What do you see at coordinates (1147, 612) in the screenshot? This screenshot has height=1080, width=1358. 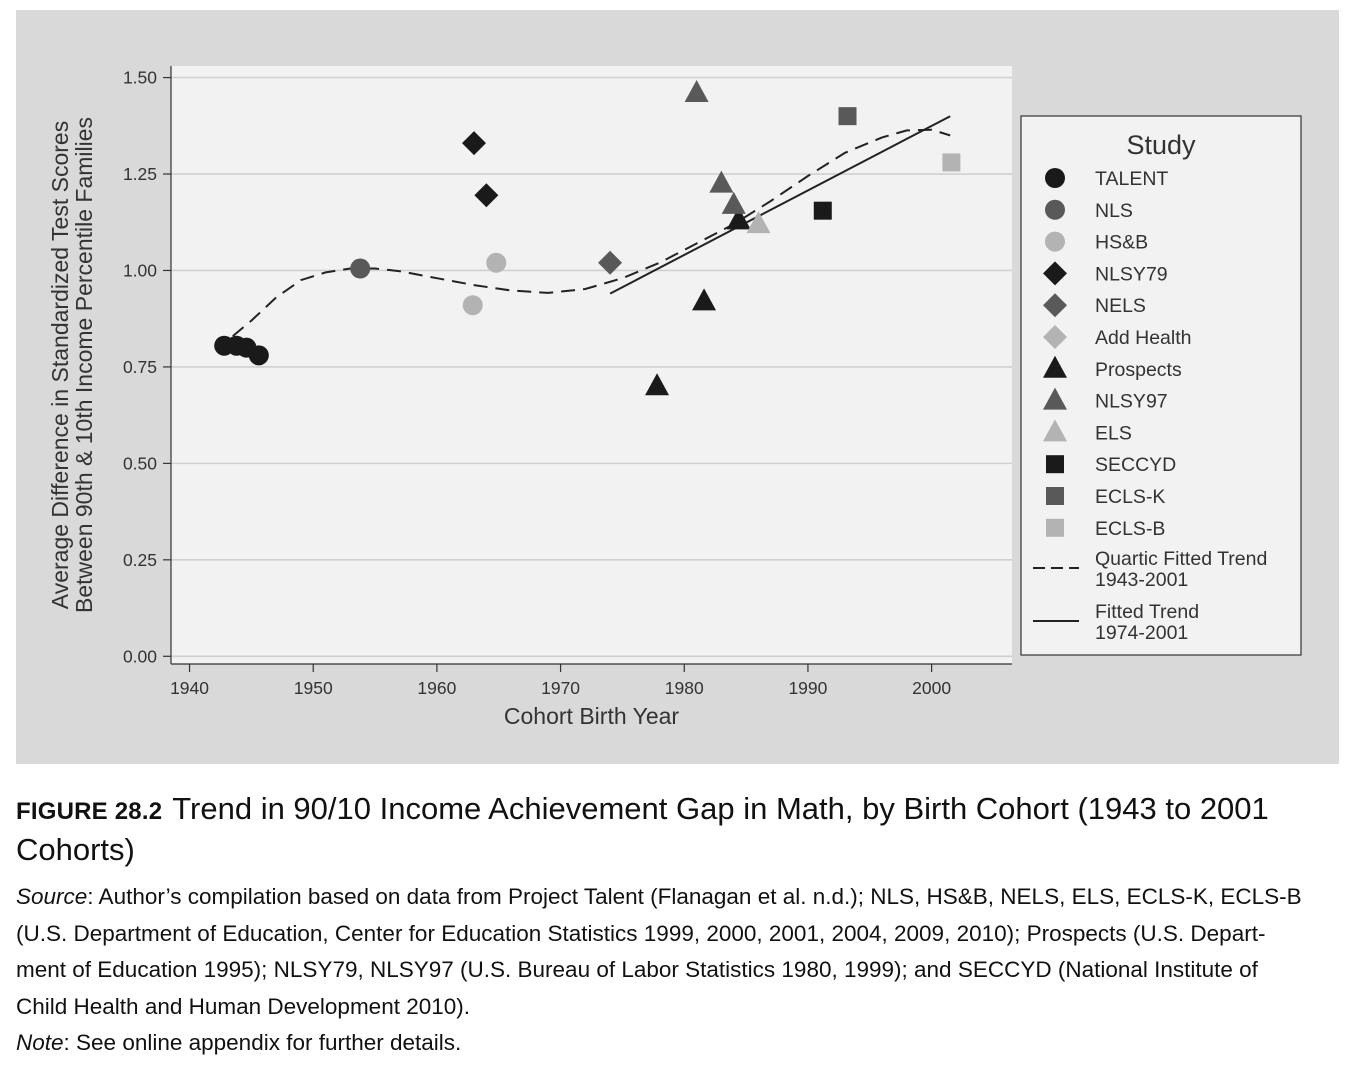 I see `legend-trend-label: Fitted Trend` at bounding box center [1147, 612].